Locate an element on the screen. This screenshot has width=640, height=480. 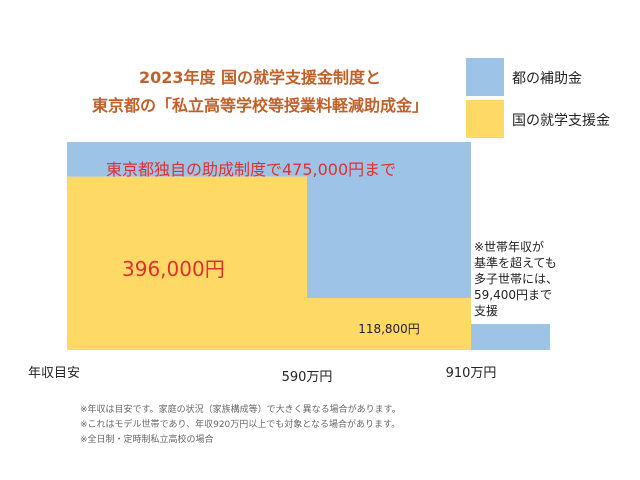
note-2: ※これはモデル世帯であり、年収920万円以上でも対象となる場合があります。 is located at coordinates (240, 425).